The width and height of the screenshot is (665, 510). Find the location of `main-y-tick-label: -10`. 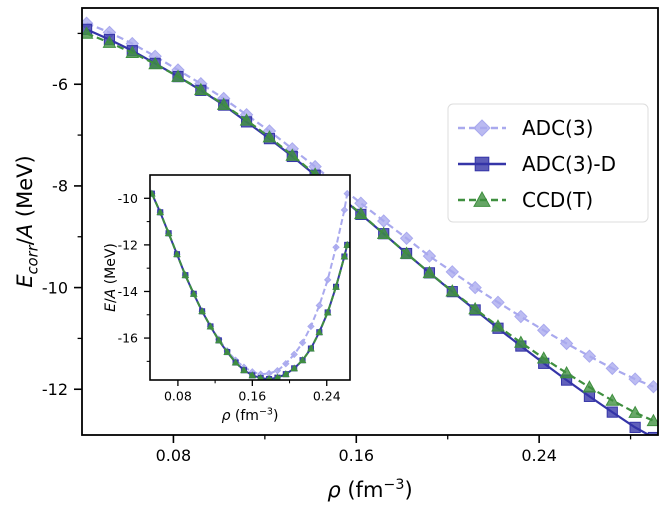

main-y-tick-label: -10 is located at coordinates (55, 287).